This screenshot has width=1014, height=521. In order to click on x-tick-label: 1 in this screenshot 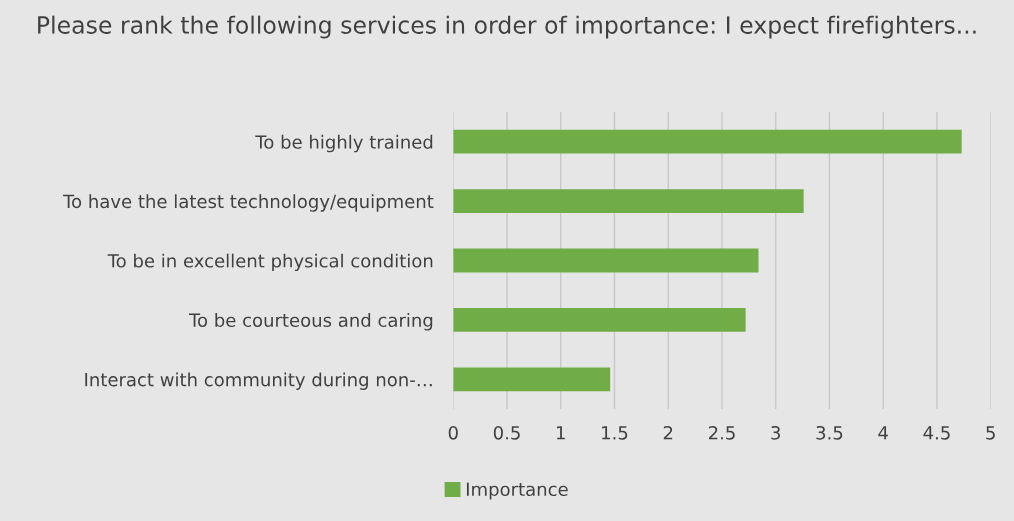, I will do `click(560, 433)`.